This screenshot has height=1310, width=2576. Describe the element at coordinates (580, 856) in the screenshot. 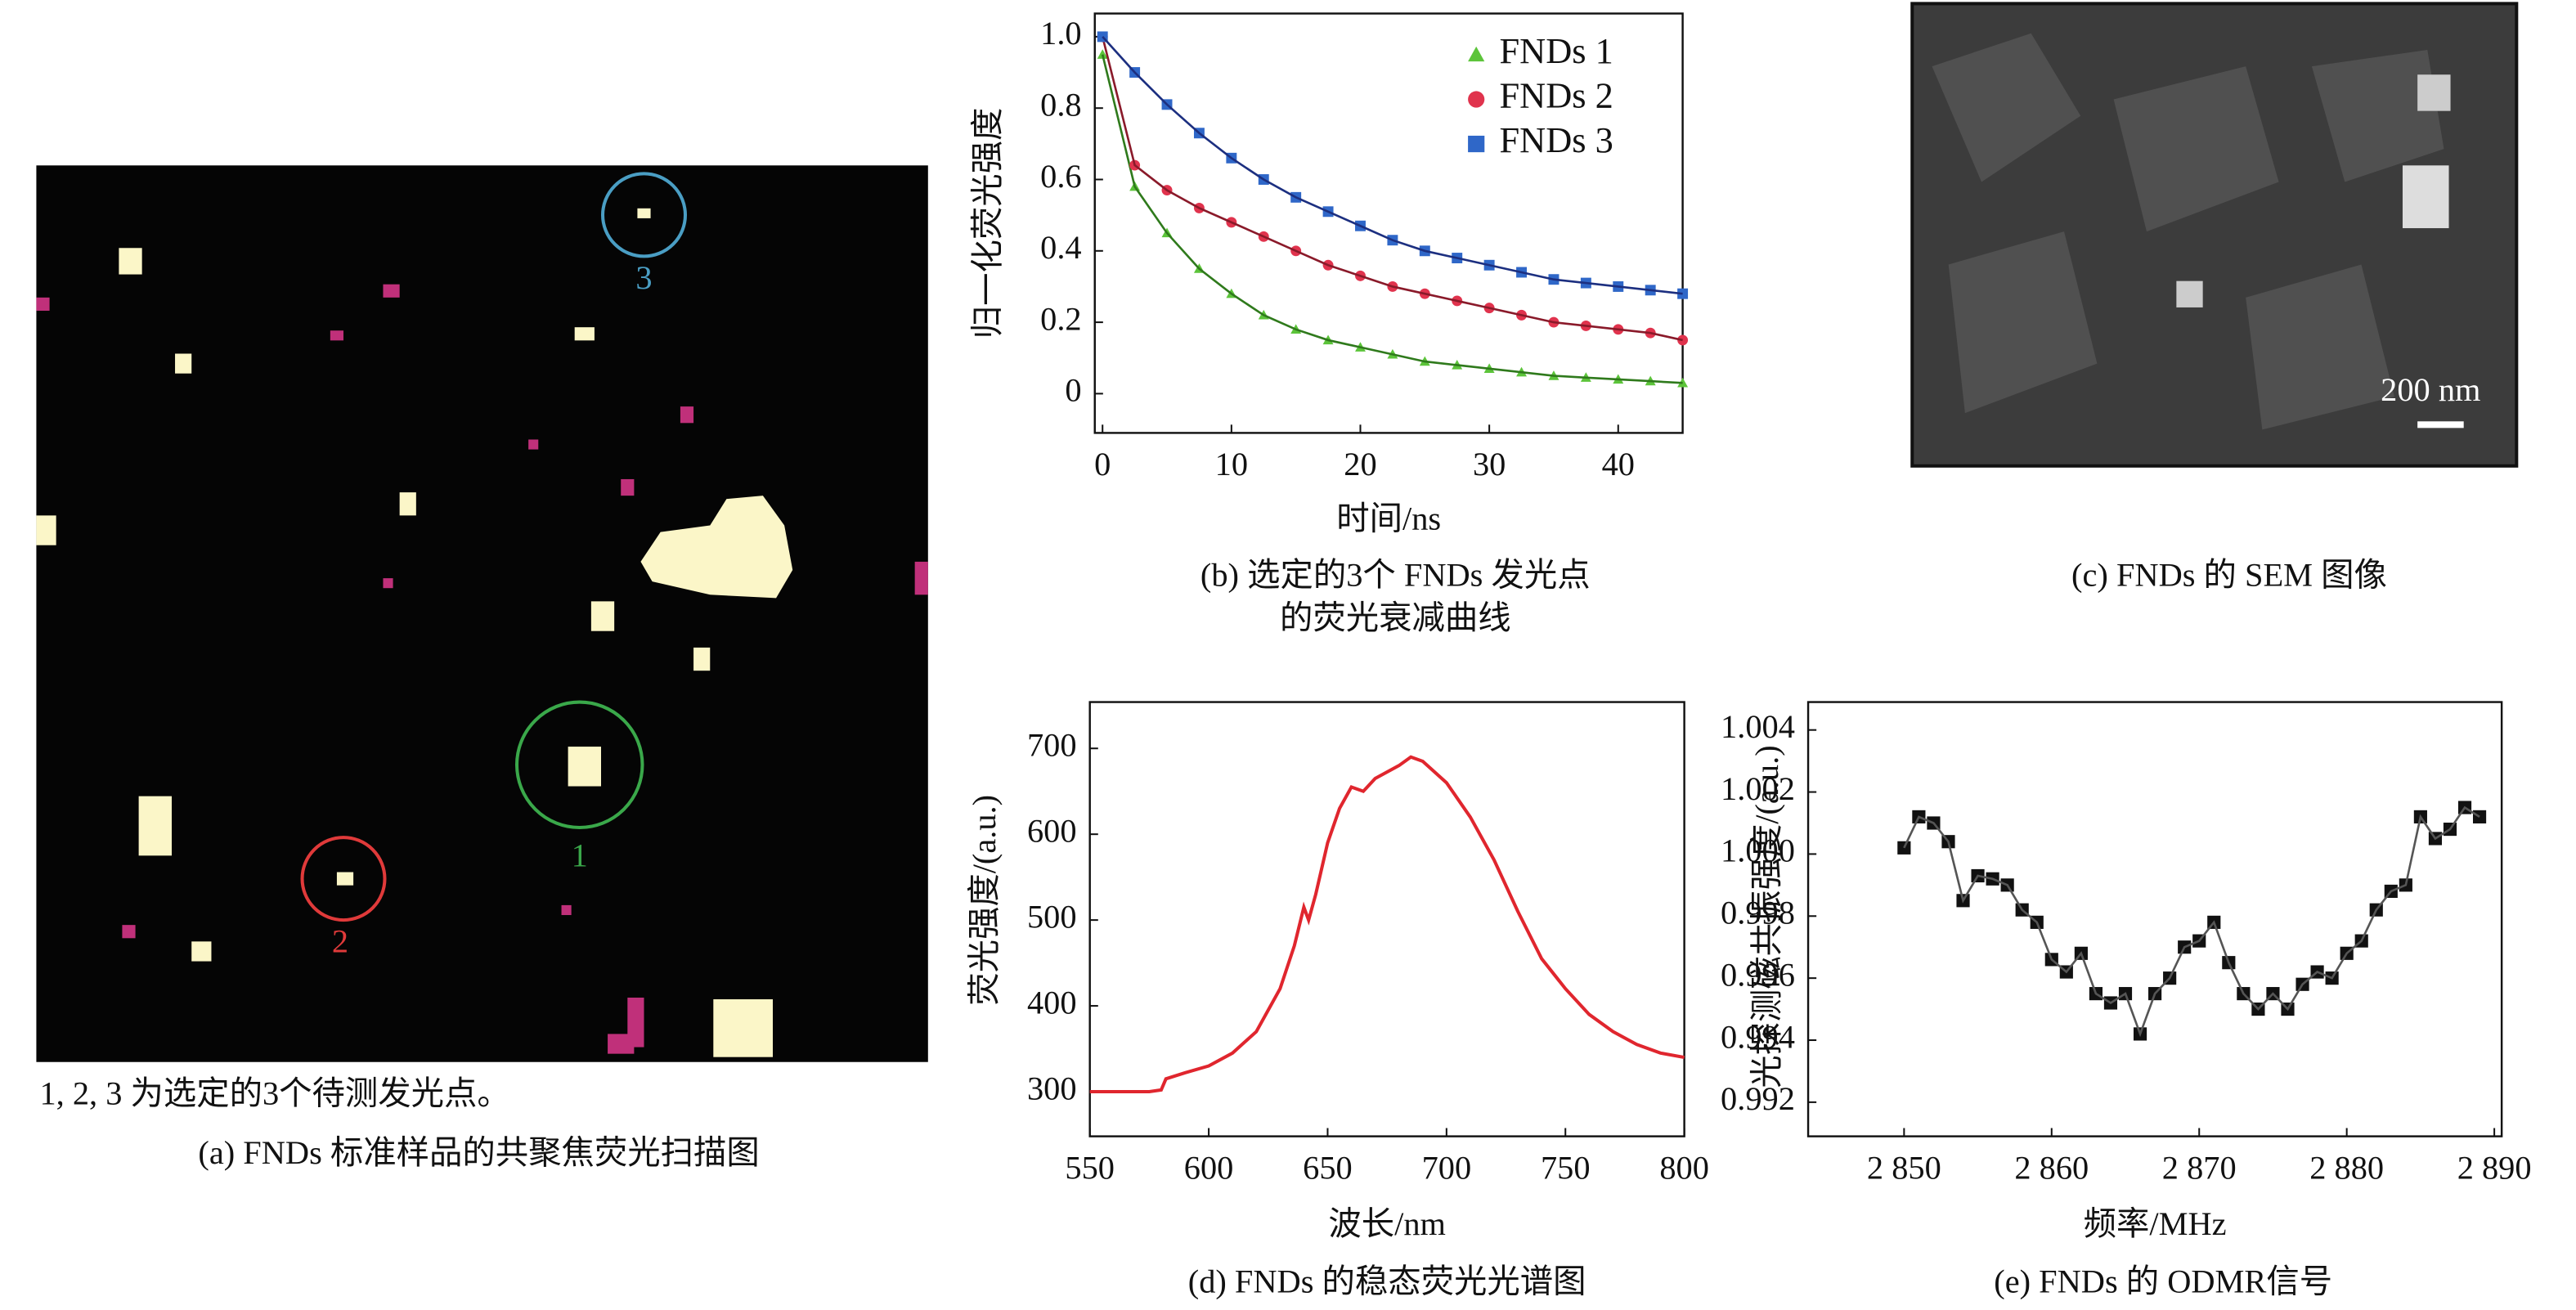

I see `marker-label: 1` at that location.